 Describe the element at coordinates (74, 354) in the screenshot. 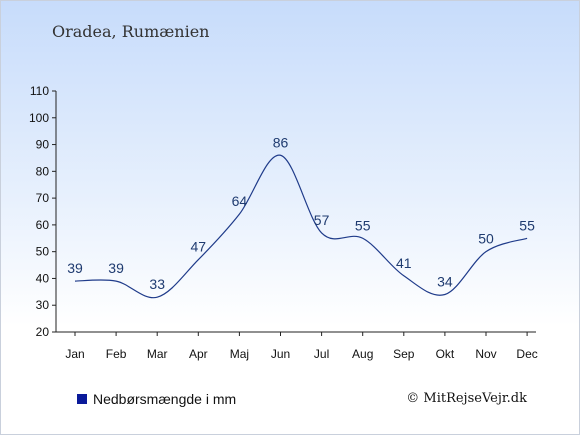

I see `x-tick-label: Jan` at that location.